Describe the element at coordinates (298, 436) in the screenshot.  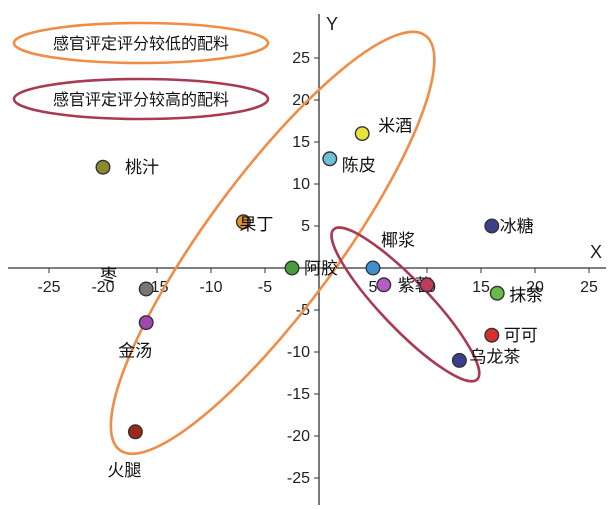
I see `y-tick-label: -20` at that location.